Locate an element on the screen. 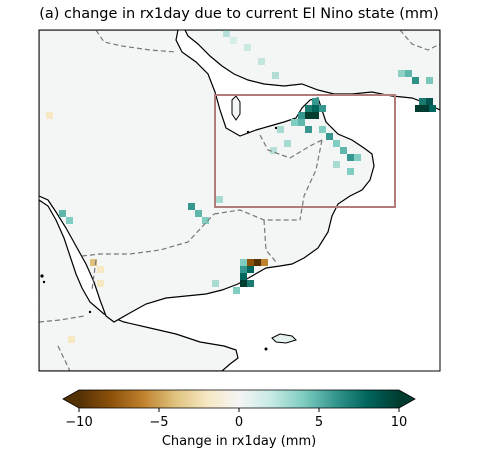 The image size is (478, 461). study-region-box is located at coordinates (305, 151).